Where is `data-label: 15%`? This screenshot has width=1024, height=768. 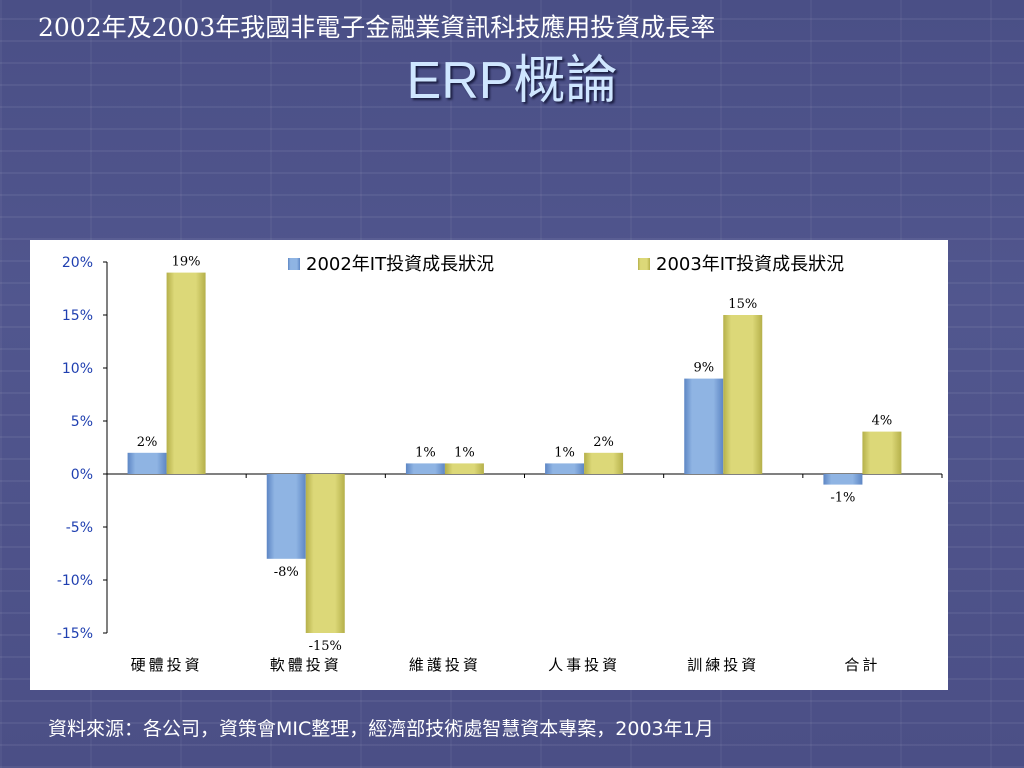 data-label: 15% is located at coordinates (742, 304).